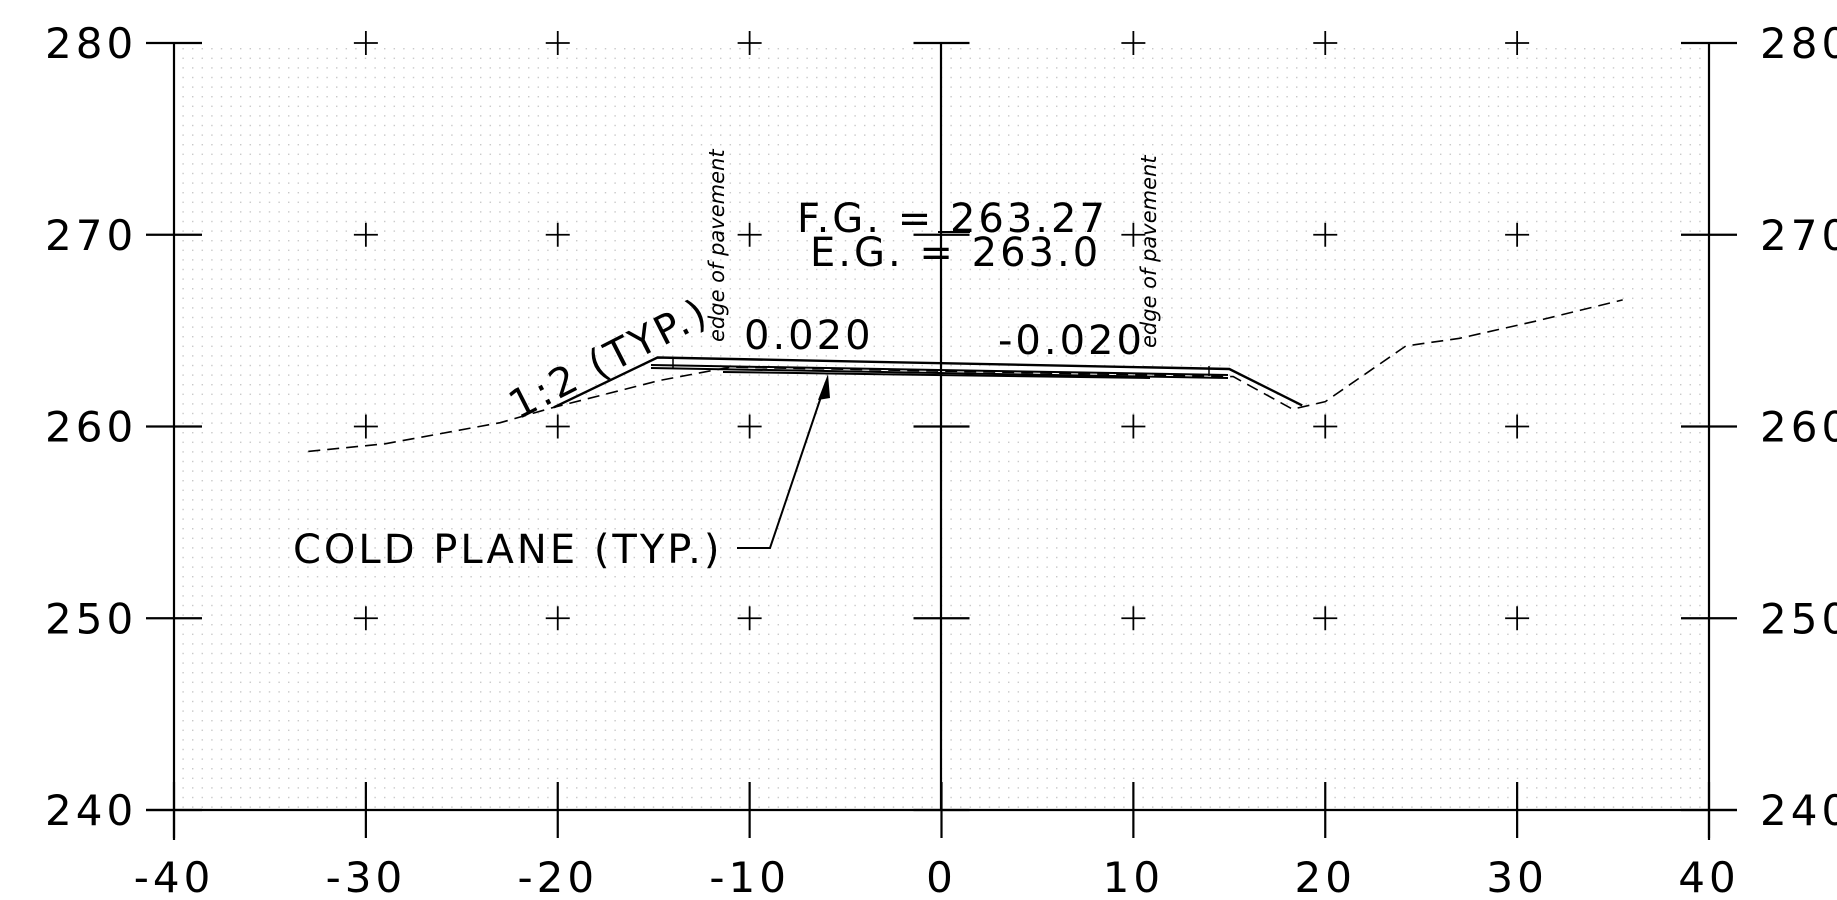 This screenshot has width=1837, height=900. I want to click on x-tick-label: -20, so click(557, 876).